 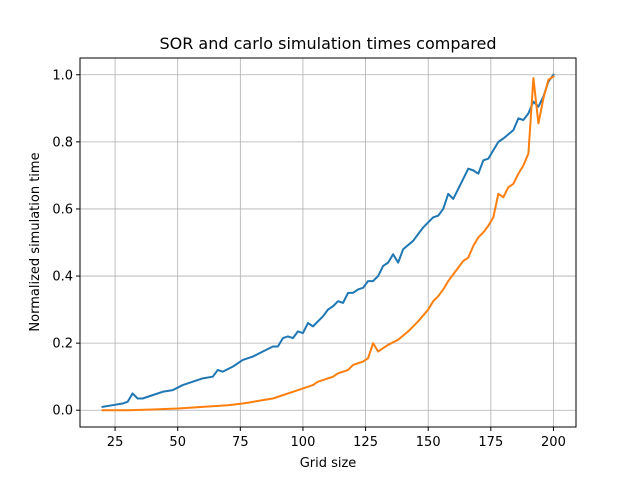 What do you see at coordinates (62, 411) in the screenshot?
I see `y-tick-label: 0.0` at bounding box center [62, 411].